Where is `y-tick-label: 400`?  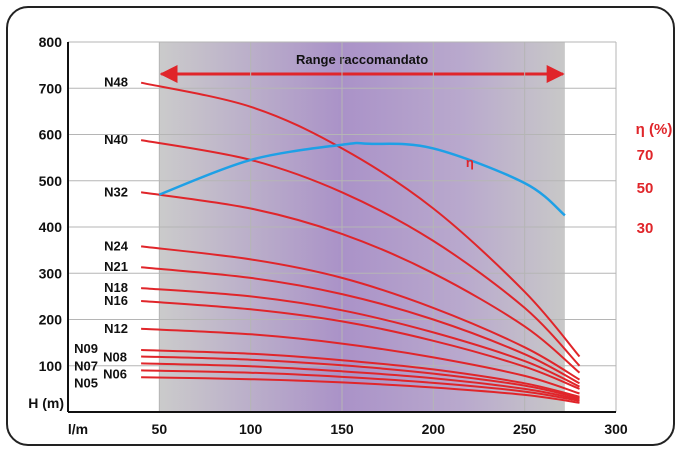 y-tick-label: 400 is located at coordinates (51, 227).